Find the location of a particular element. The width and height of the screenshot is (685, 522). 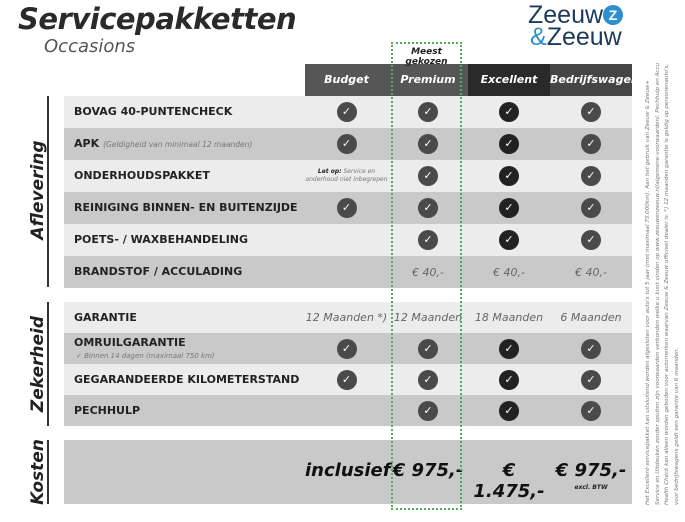

row-label: GEGARANDEERDE KILOMETERSTAND is located at coordinates (186, 379).